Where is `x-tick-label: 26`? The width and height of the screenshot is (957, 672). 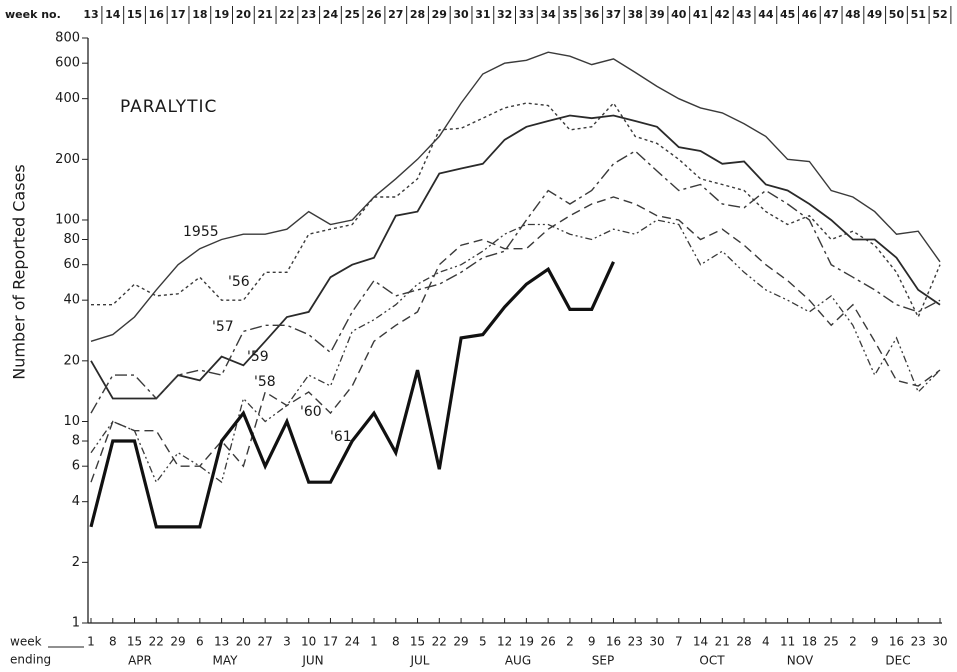 x-tick-label: 26 is located at coordinates (548, 642).